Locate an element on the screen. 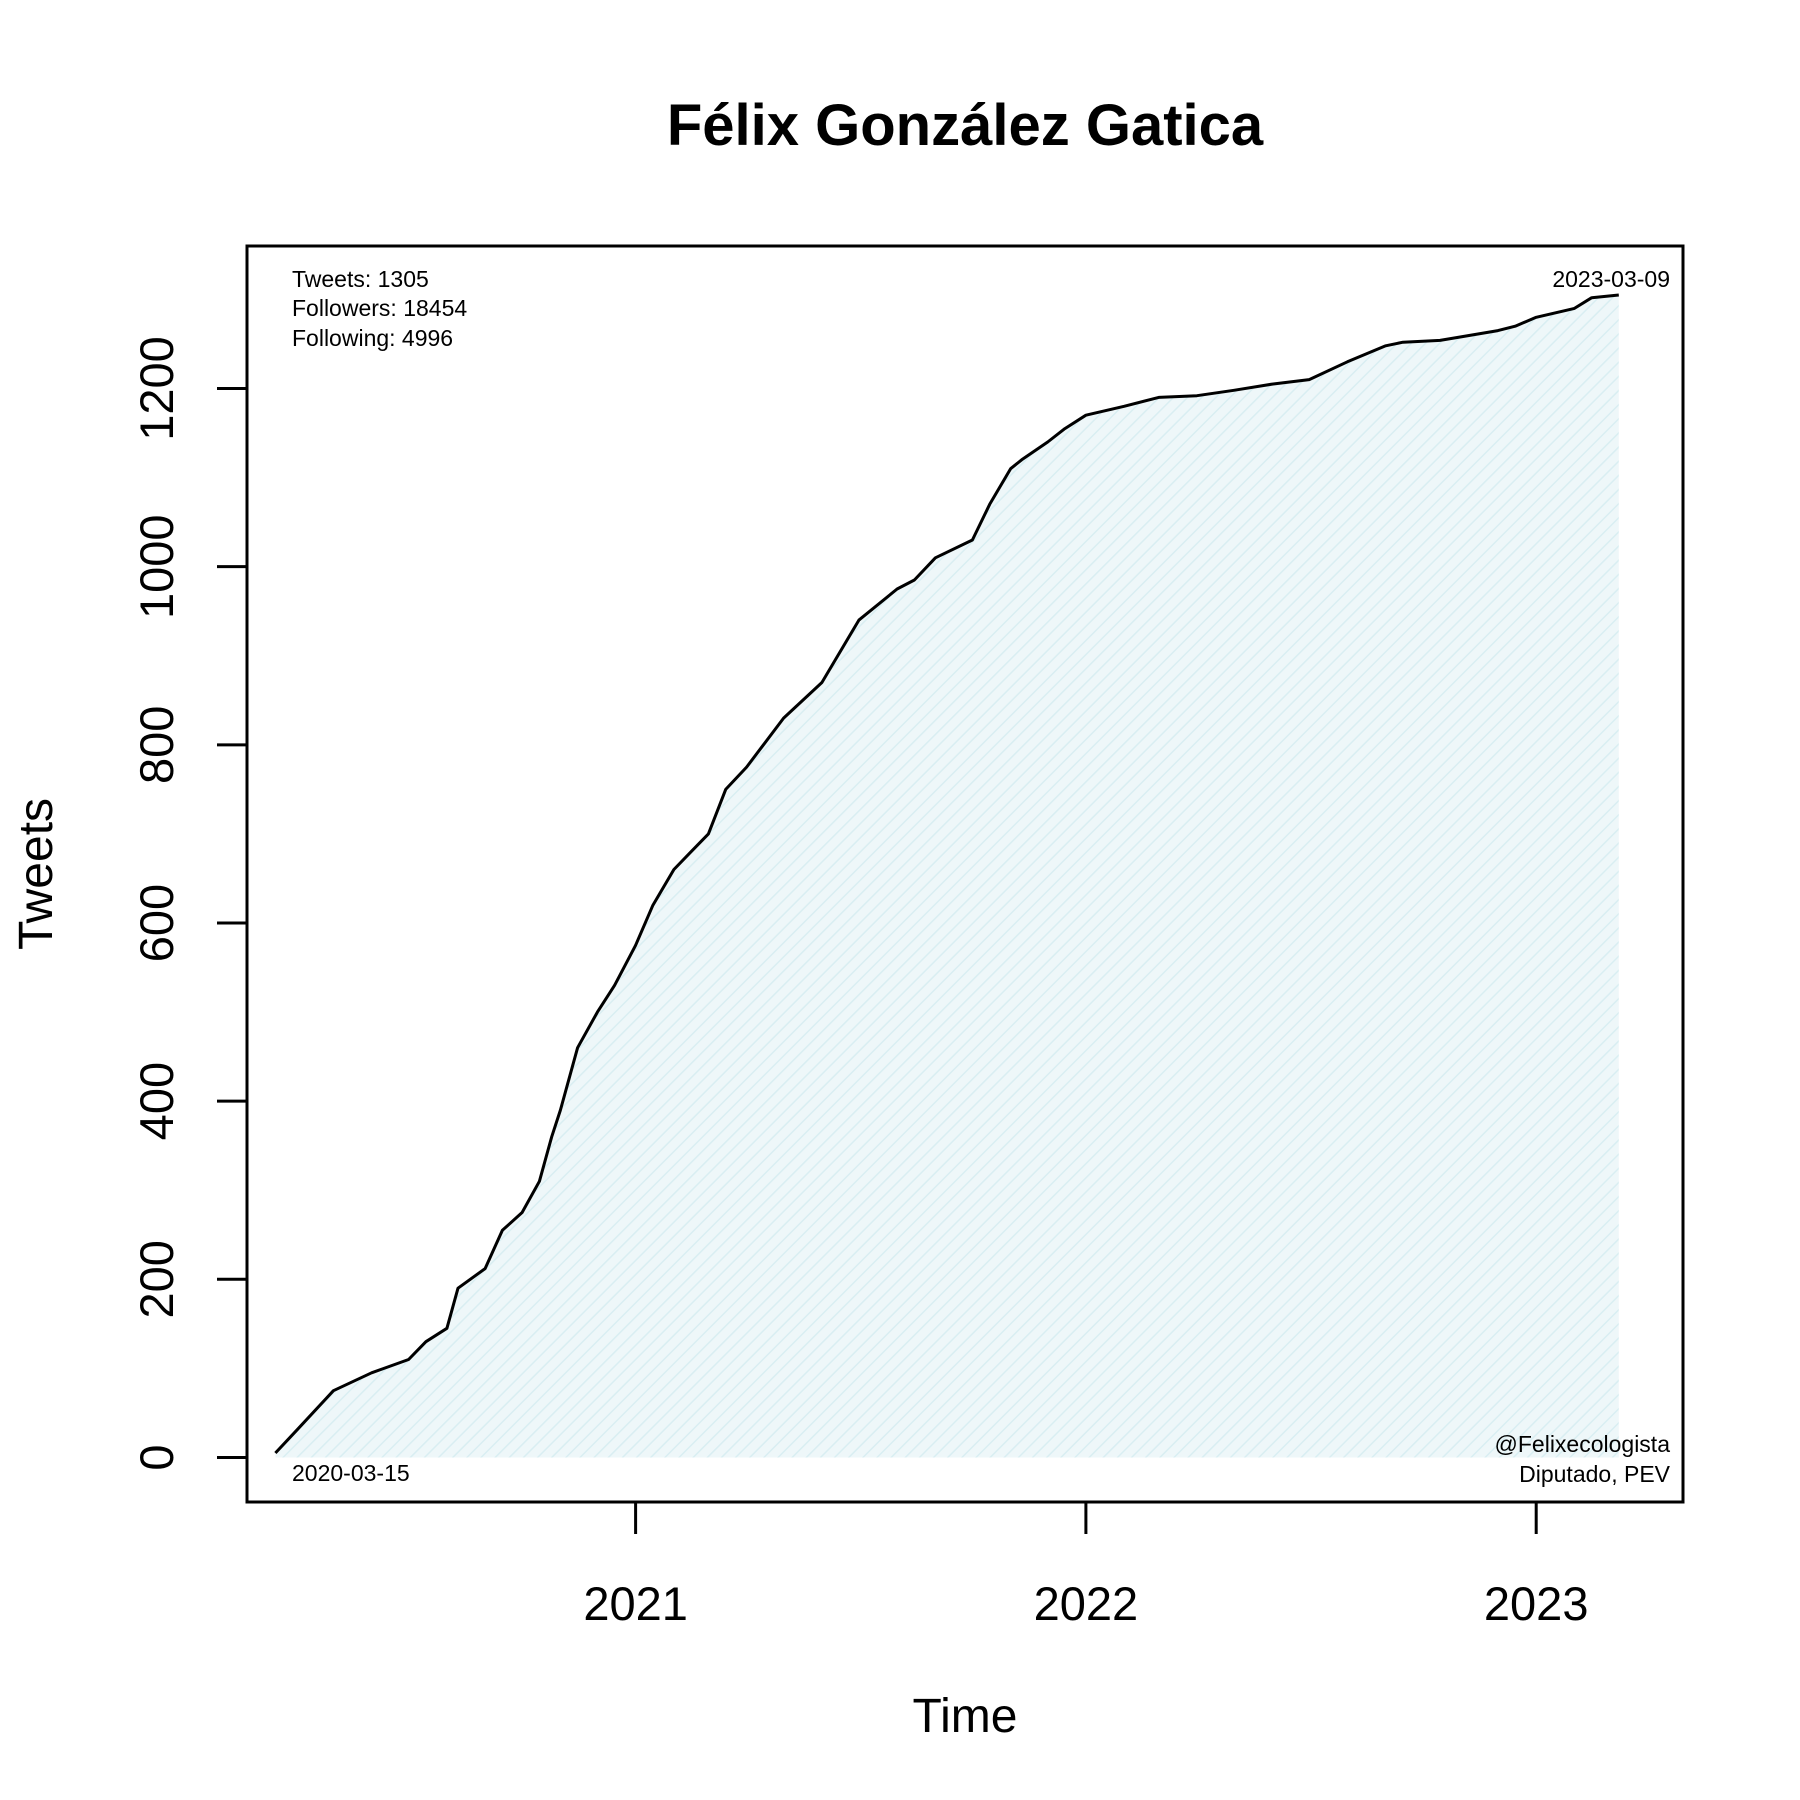 This screenshot has height=1800, width=1800. y-tick-label: 400 is located at coordinates (156, 1101).